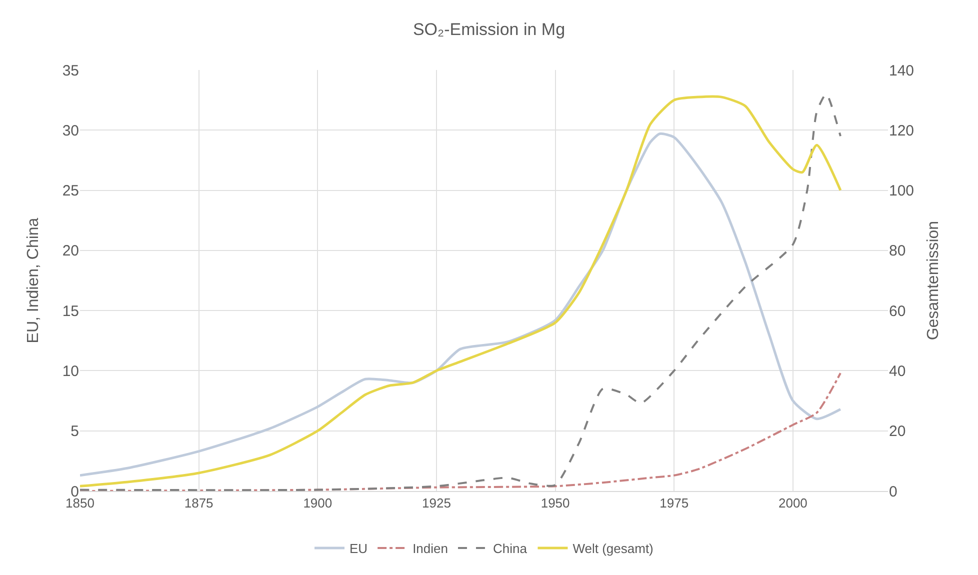 Image resolution: width=978 pixels, height=575 pixels. What do you see at coordinates (897, 431) in the screenshot?
I see `y2-tick-label: 20` at bounding box center [897, 431].